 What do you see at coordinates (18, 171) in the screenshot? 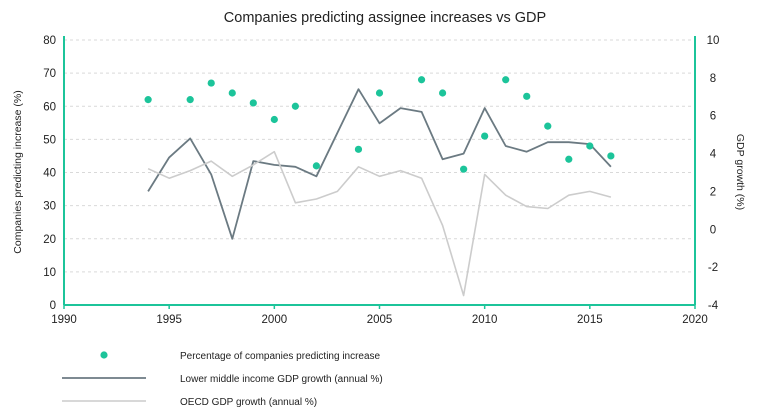
I see `y-axis-label: Companies predicting increase (%)` at bounding box center [18, 171].